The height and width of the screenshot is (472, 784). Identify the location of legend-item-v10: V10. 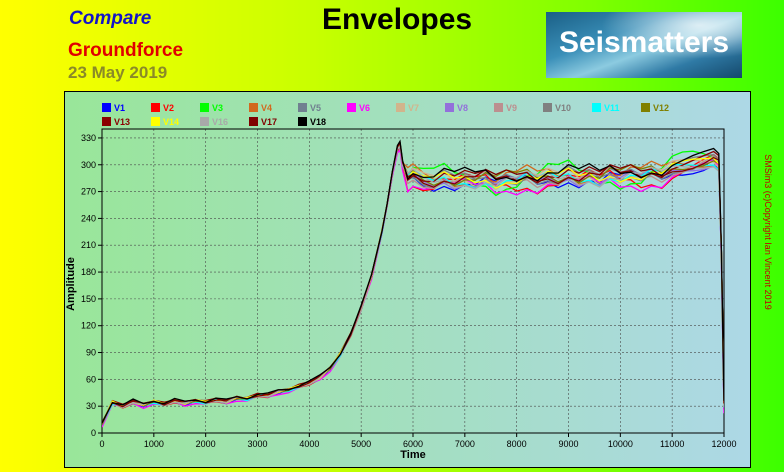
(557, 108).